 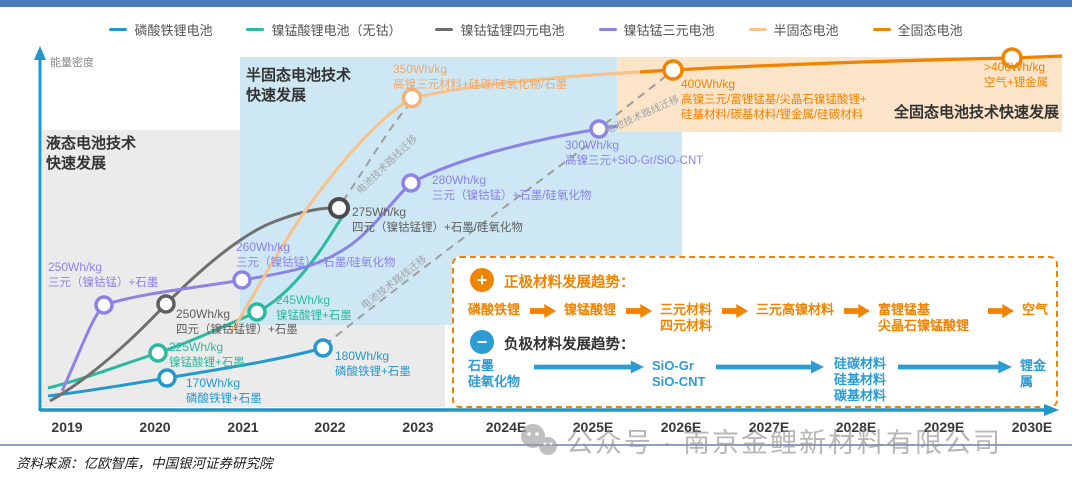 I want to click on point-label-250-quaternary: 250Wh/kg 四元（镍钴锰锂）+石墨, so click(x=237, y=321).